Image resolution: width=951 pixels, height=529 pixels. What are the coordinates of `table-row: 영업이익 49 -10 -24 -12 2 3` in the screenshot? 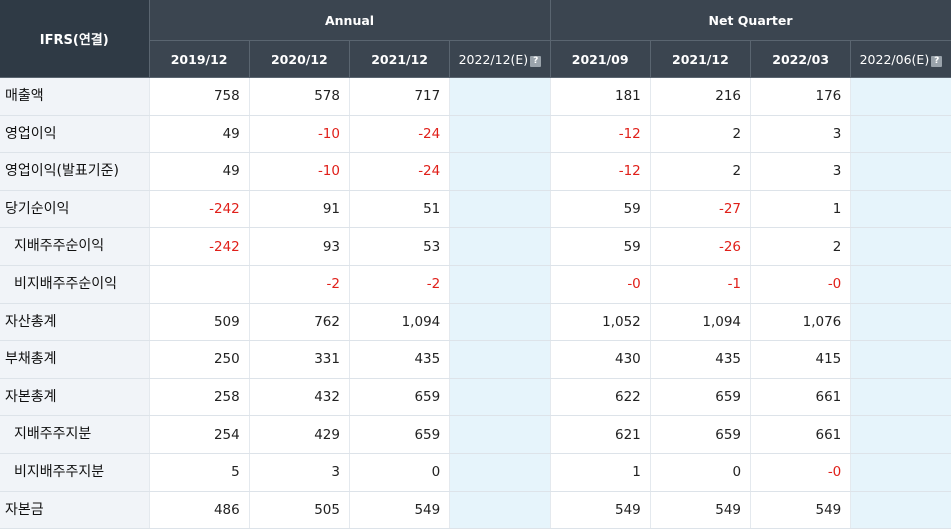 It's located at (475, 134).